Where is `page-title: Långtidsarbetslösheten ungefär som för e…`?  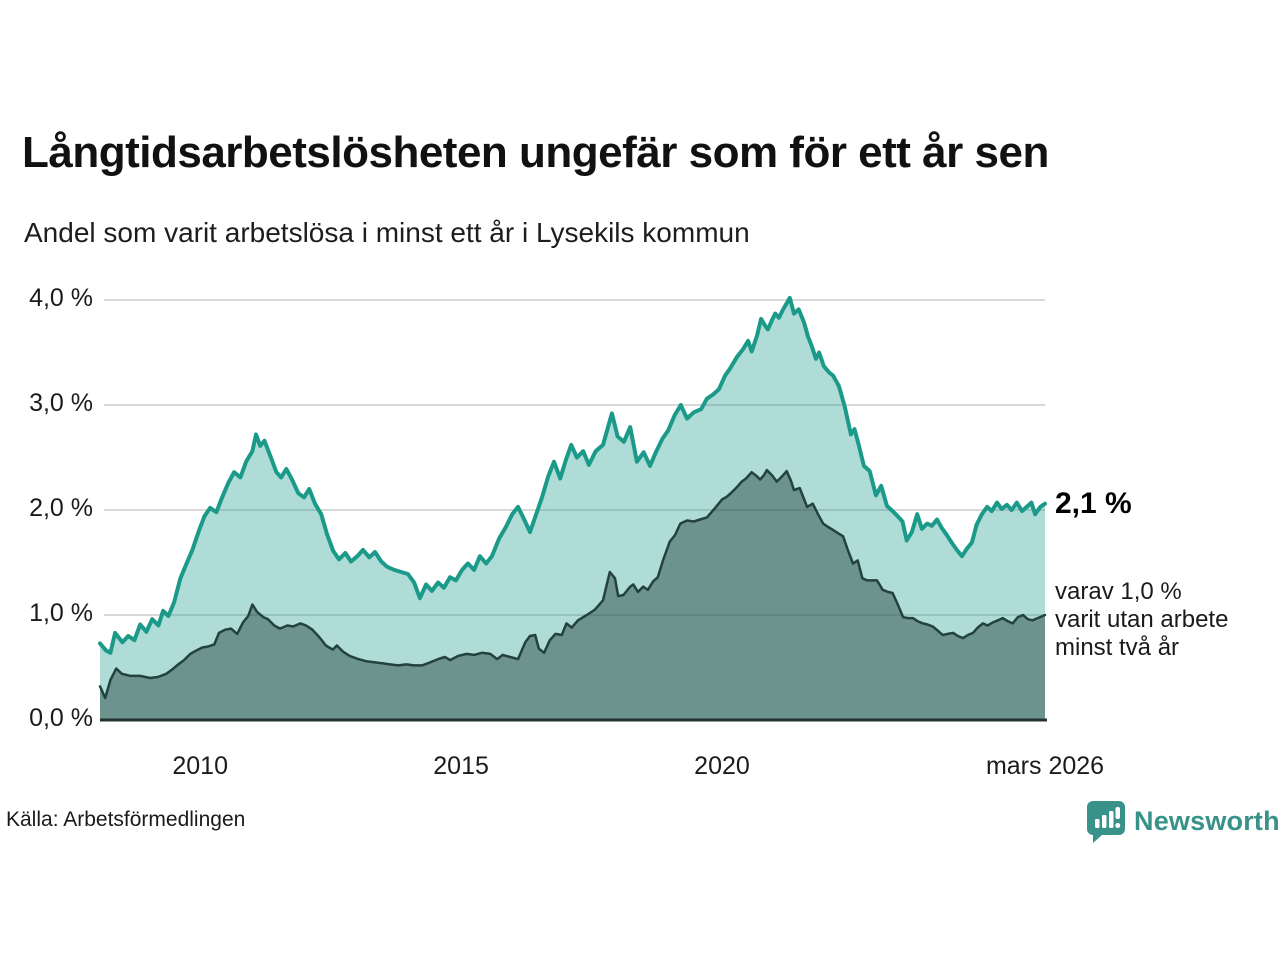 page-title: Långtidsarbetslösheten ungefär som för e… is located at coordinates (535, 152).